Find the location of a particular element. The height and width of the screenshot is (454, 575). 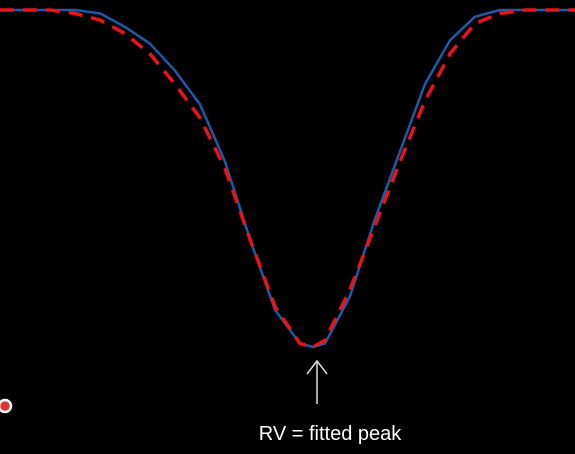

marker-dot is located at coordinates (6, 406).